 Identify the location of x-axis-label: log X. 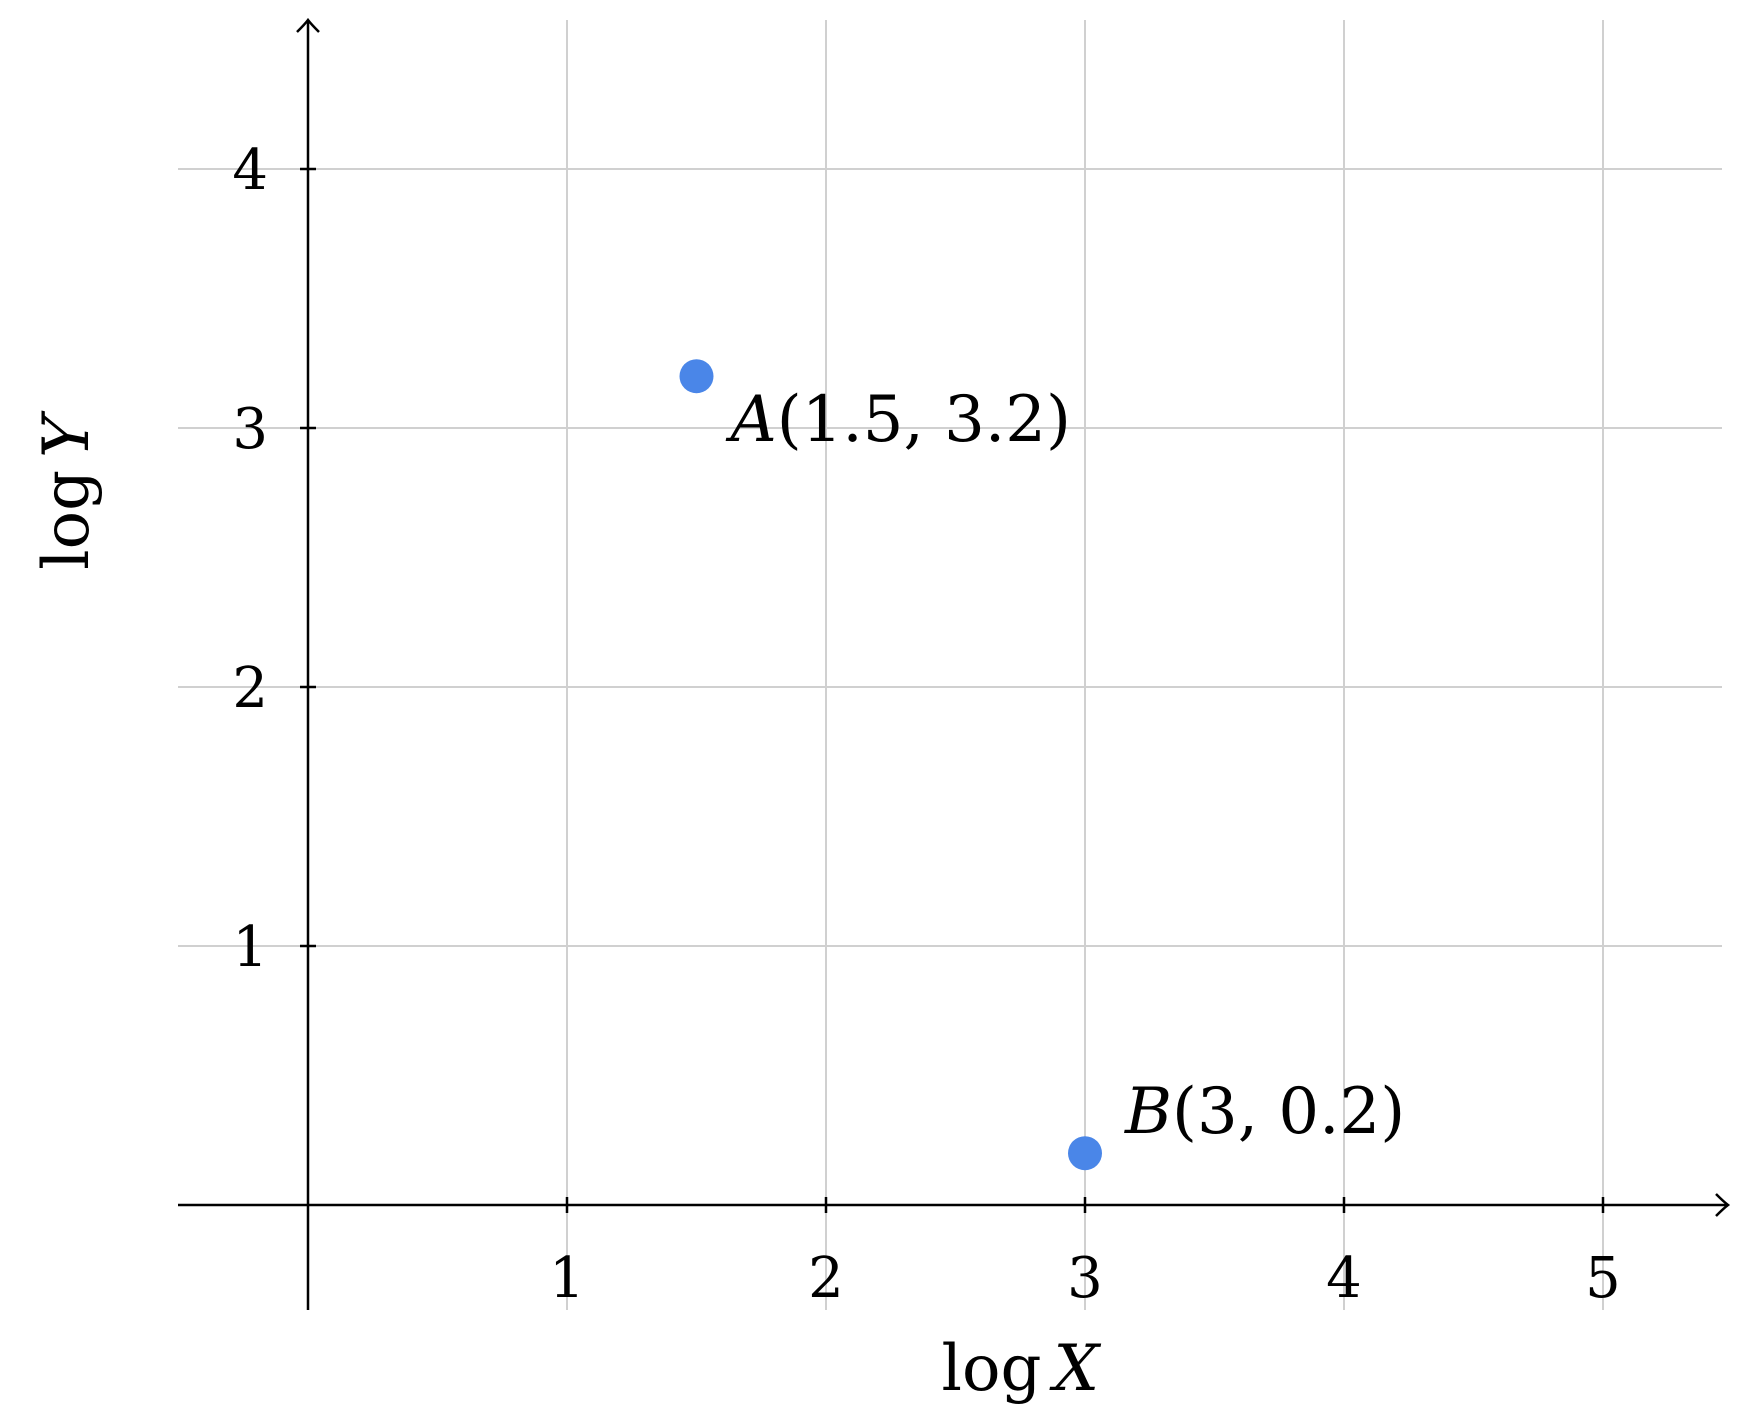
(1021, 1369).